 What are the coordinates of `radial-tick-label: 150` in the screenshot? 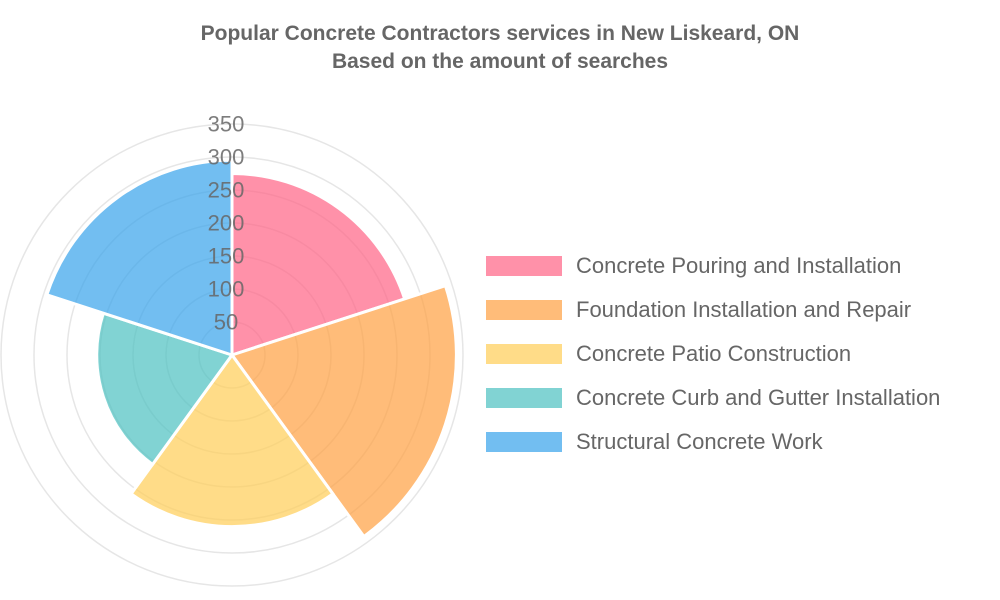 It's located at (226, 256).